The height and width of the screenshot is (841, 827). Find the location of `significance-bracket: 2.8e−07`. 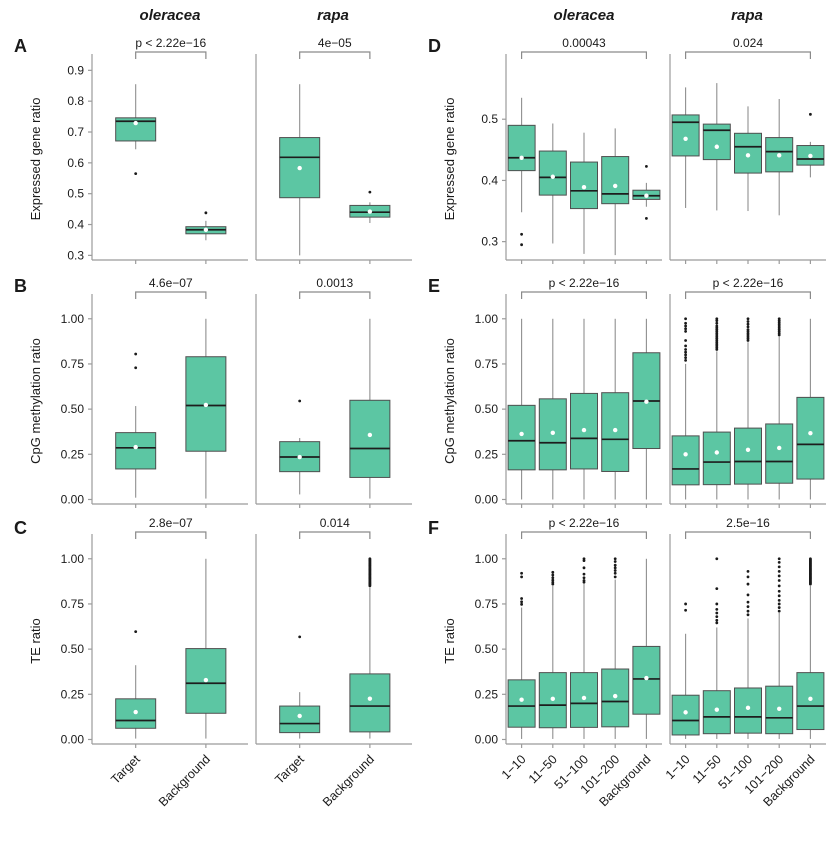

significance-bracket: 2.8e−07 is located at coordinates (171, 527).